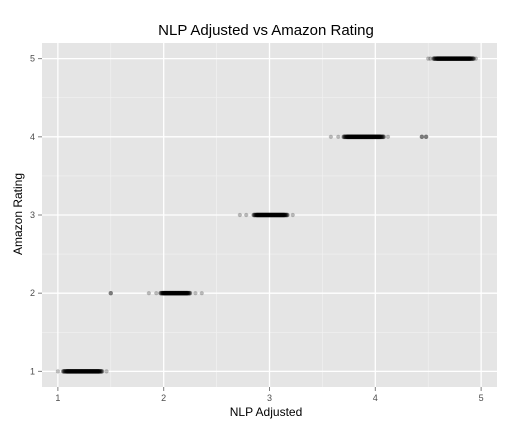 The image size is (512, 430). Describe the element at coordinates (57, 398) in the screenshot. I see `x-tick-label: 1` at that location.